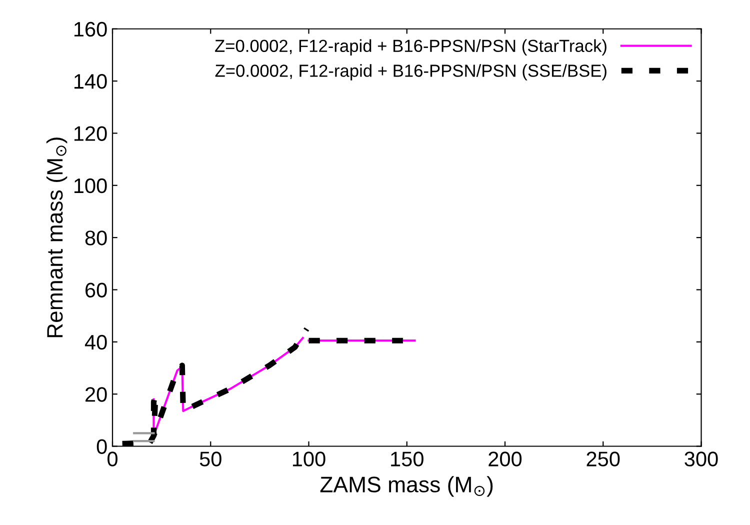  What do you see at coordinates (101, 446) in the screenshot?
I see `y-tick-label: 0` at bounding box center [101, 446].